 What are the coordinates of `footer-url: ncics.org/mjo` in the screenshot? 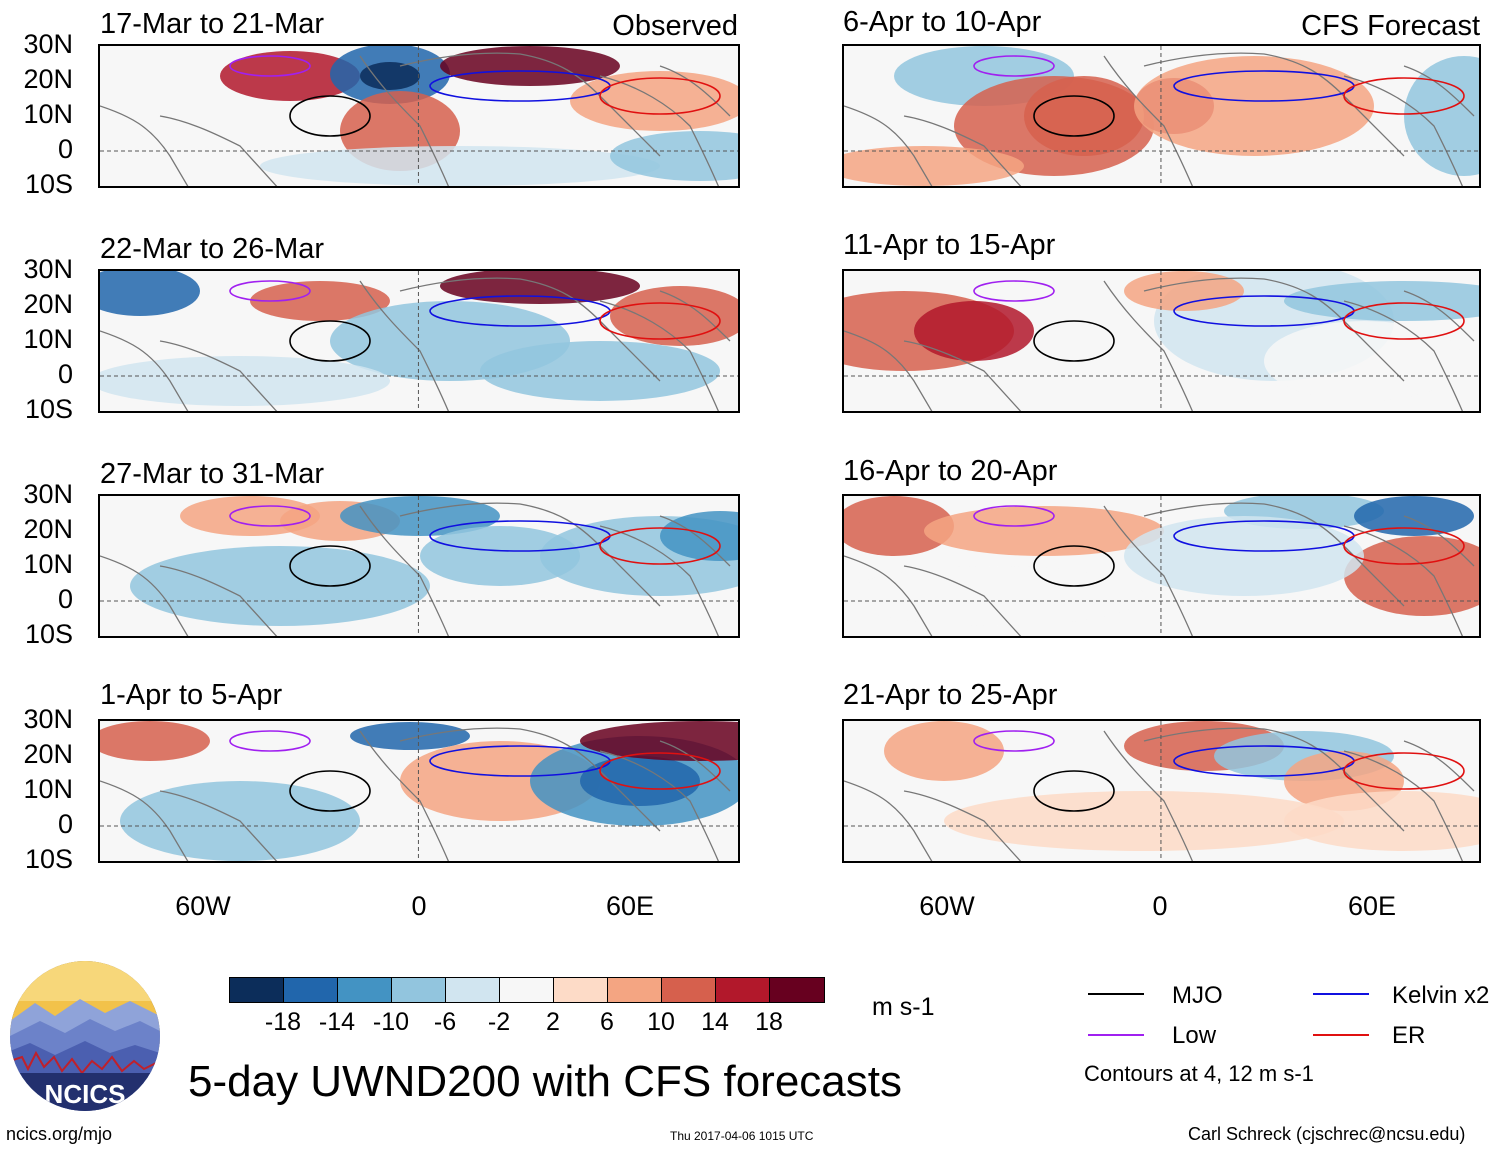 It's located at (59, 1134).